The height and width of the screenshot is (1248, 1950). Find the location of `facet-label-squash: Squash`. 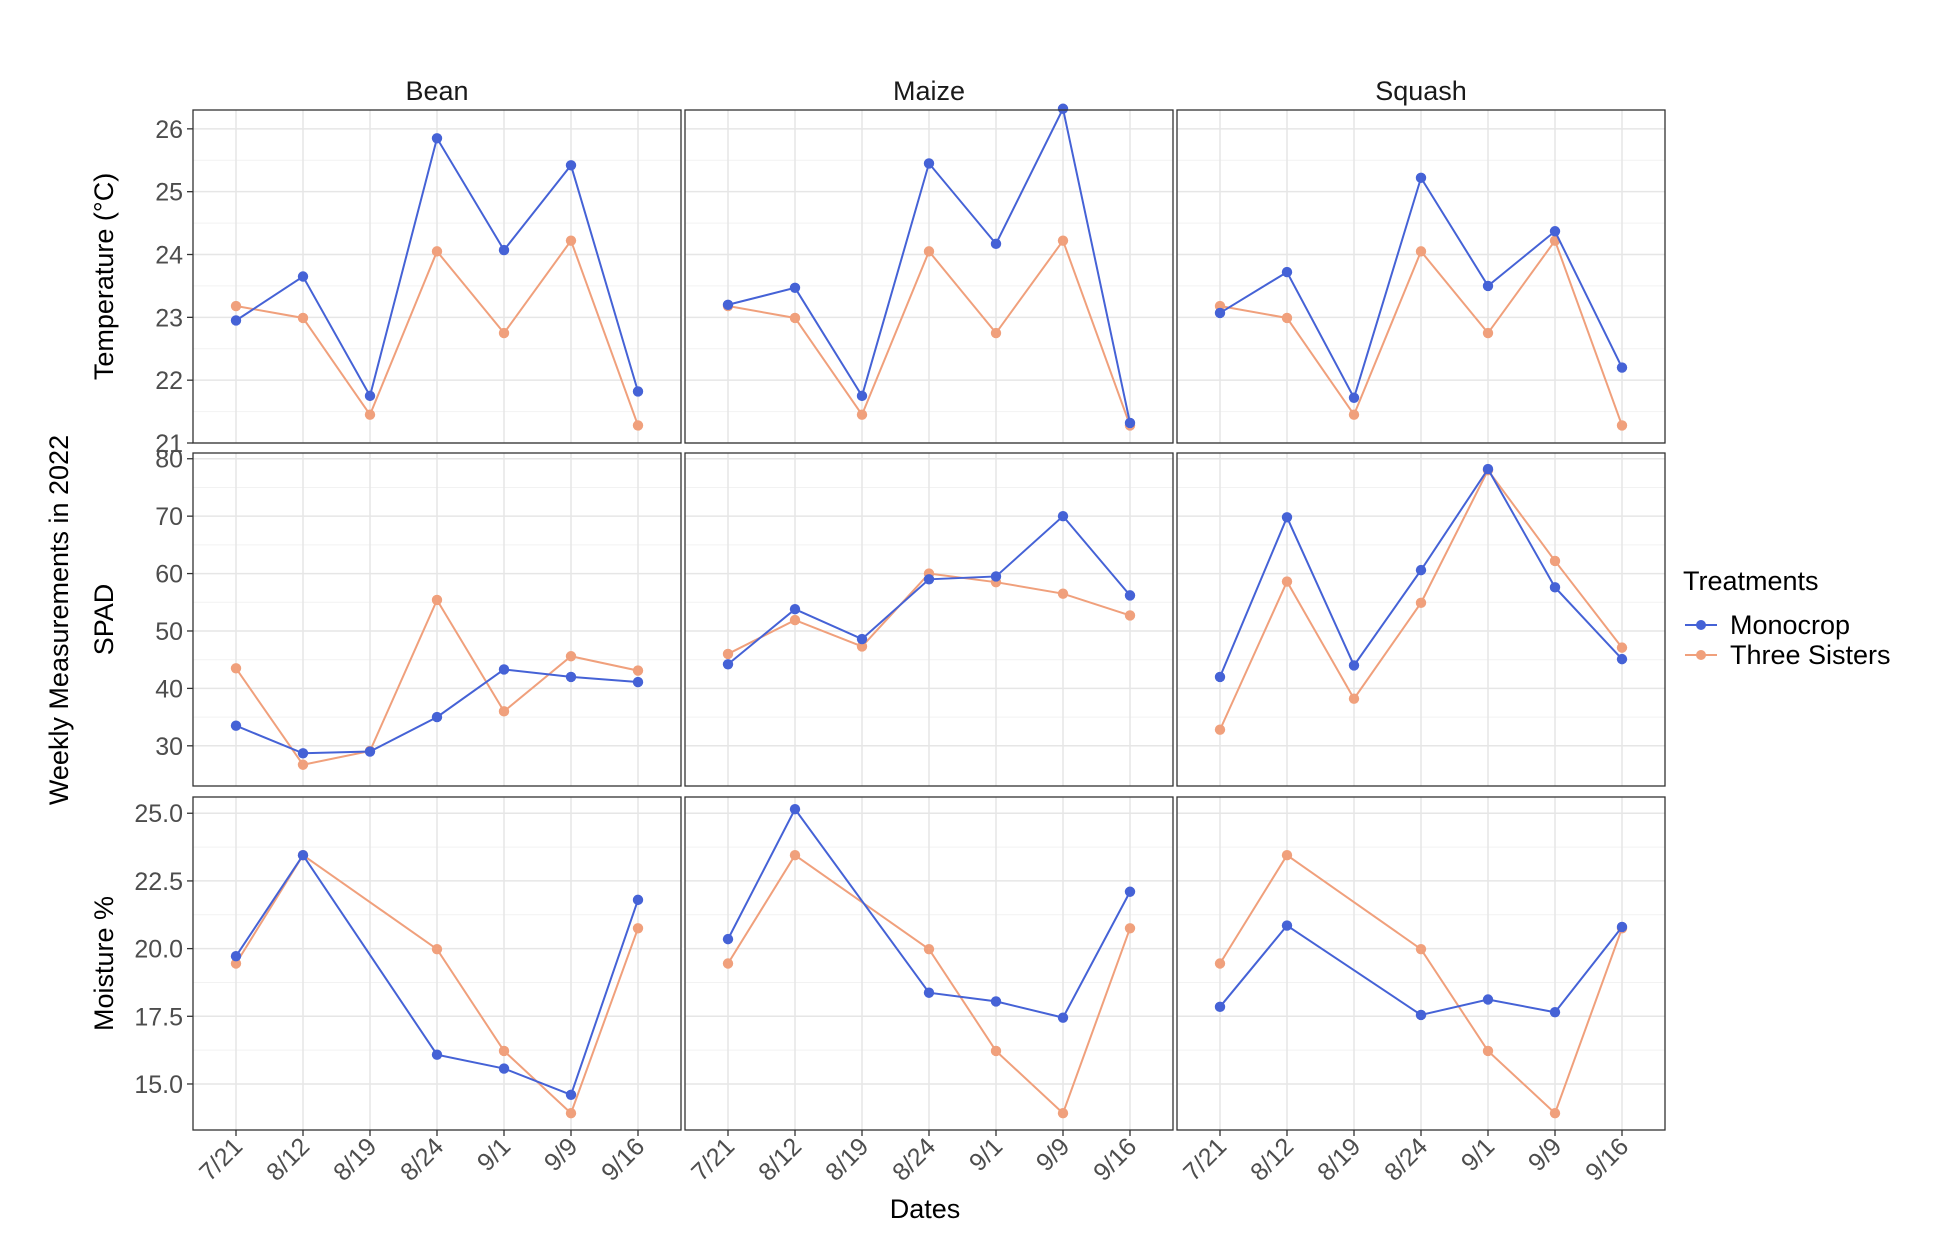

facet-label-squash: Squash is located at coordinates (1421, 91).